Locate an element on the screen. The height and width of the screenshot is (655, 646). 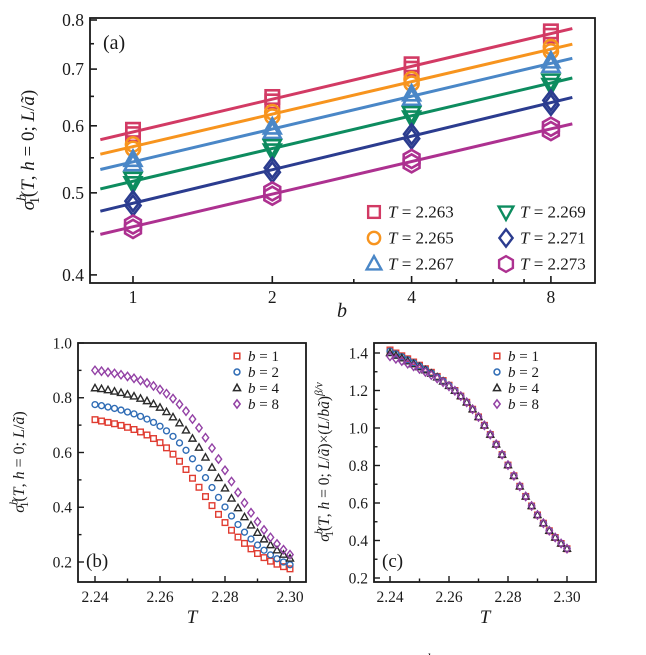
y-tick-label: 0.8 is located at coordinates (359, 466).